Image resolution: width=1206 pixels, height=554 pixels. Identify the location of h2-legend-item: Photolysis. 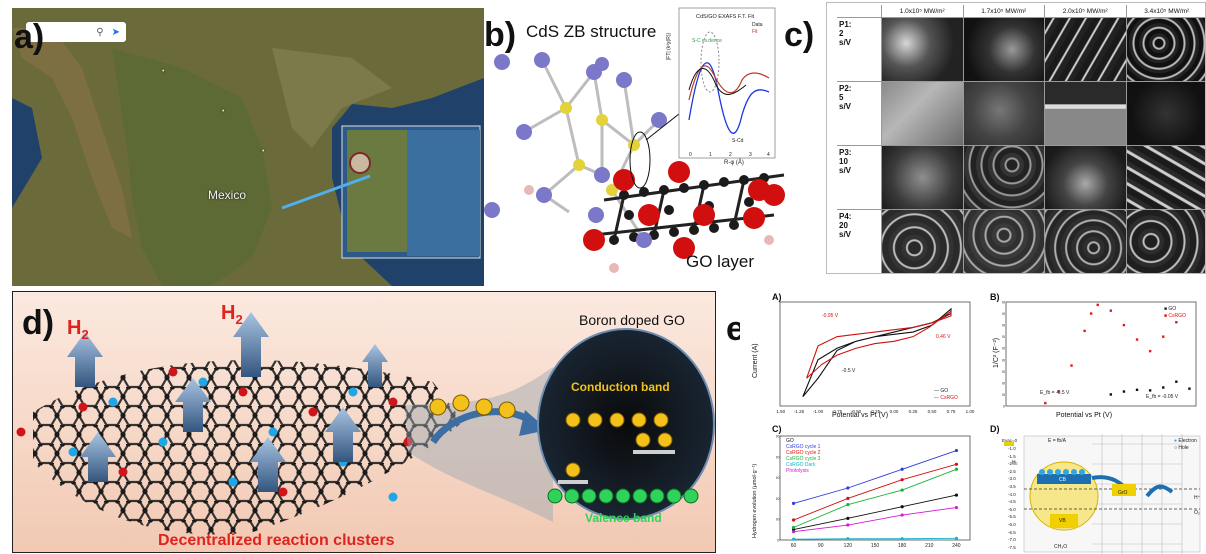
(797, 471).